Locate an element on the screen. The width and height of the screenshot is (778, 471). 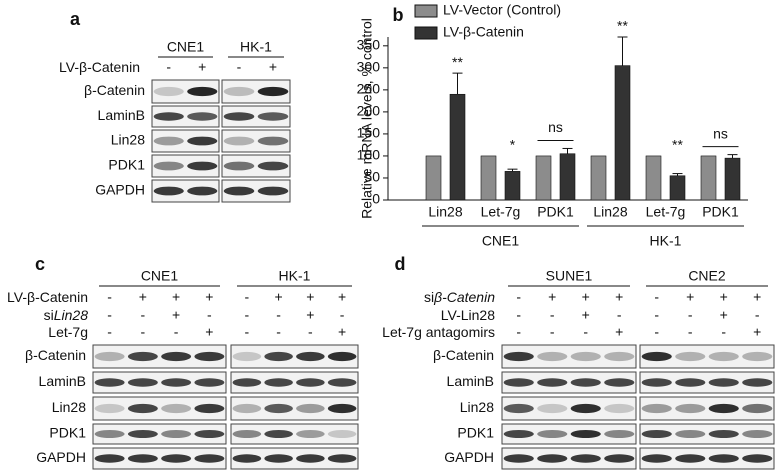
cell-line-label: CNE1 is located at coordinates (160, 276).